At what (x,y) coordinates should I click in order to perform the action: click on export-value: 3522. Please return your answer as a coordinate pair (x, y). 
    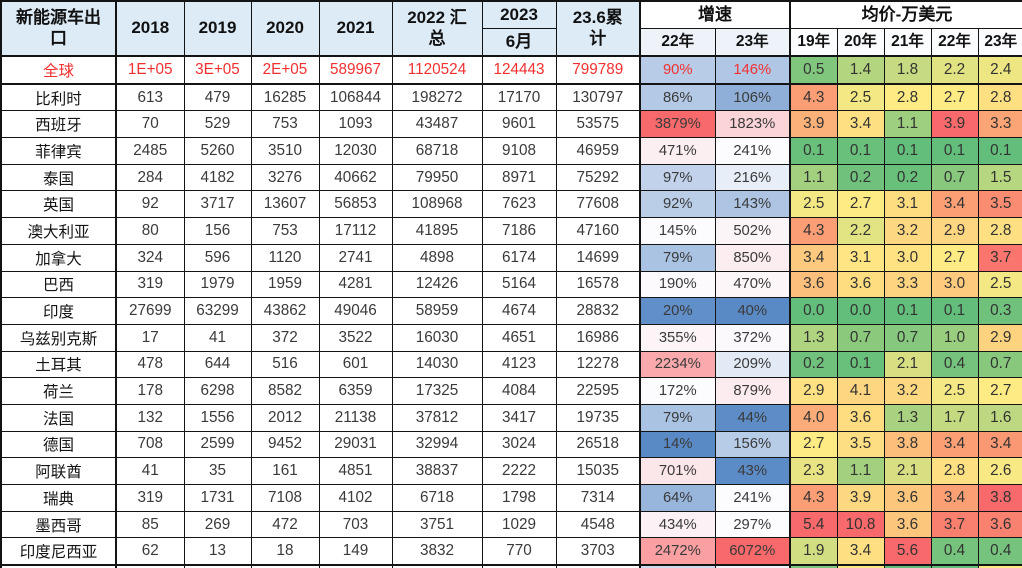
    Looking at the image, I should click on (355, 337).